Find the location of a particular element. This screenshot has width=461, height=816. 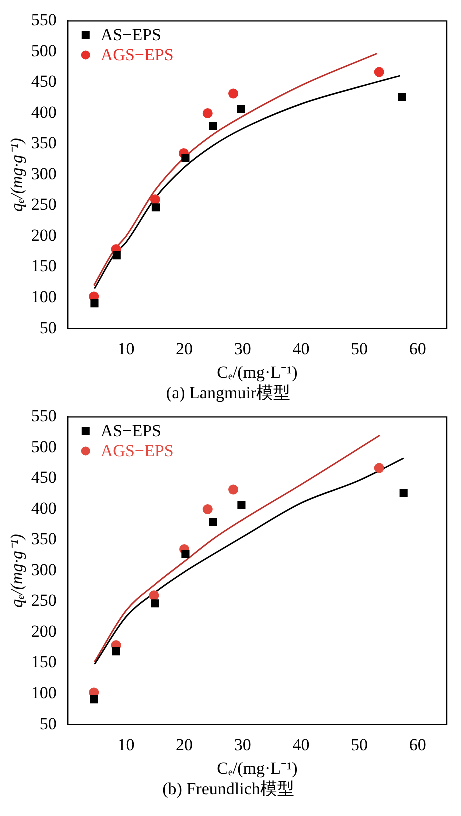

text: (b) Freundlich模型 is located at coordinates (228, 788).